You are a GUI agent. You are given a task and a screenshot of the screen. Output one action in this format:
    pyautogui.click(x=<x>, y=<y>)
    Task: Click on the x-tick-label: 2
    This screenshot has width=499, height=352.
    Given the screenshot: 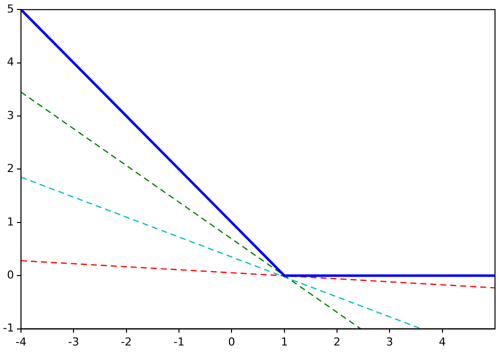 What is the action you would take?
    pyautogui.click(x=336, y=341)
    